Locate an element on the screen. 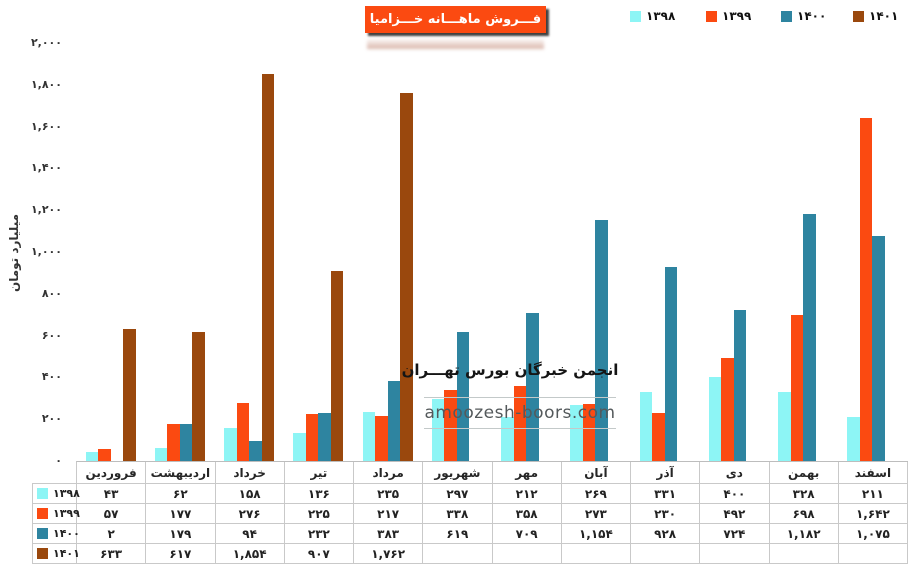 The width and height of the screenshot is (917, 581). watermark-association-name: انجمن خبرگان بورس تهـــران is located at coordinates (510, 370).